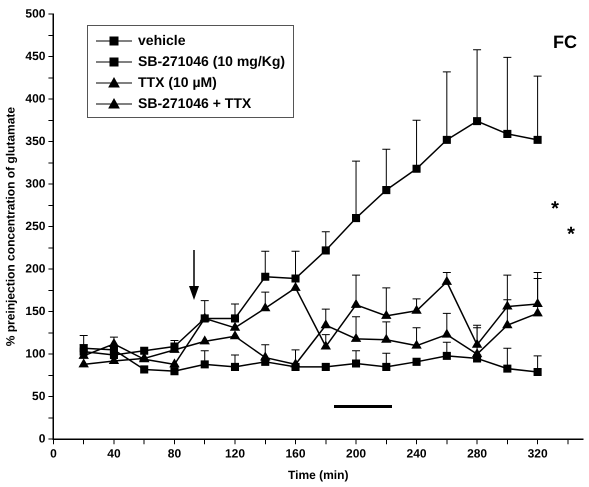 The image size is (589, 487). I want to click on legend-label: TTX (10 µM), so click(177, 82).